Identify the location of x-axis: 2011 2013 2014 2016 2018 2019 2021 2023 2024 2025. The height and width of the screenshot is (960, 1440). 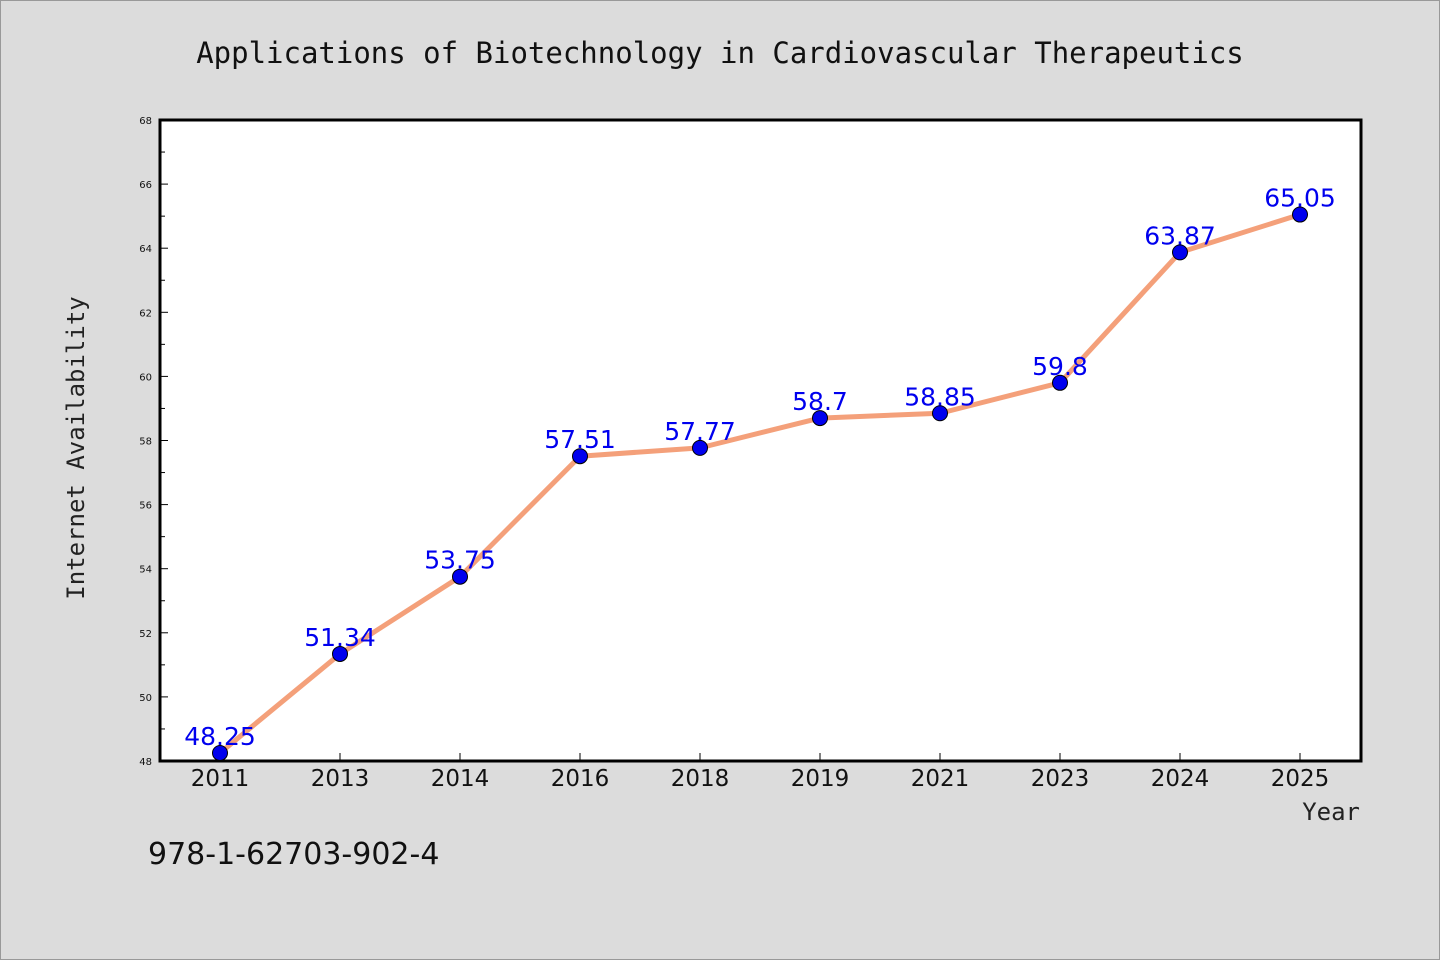
(760, 772).